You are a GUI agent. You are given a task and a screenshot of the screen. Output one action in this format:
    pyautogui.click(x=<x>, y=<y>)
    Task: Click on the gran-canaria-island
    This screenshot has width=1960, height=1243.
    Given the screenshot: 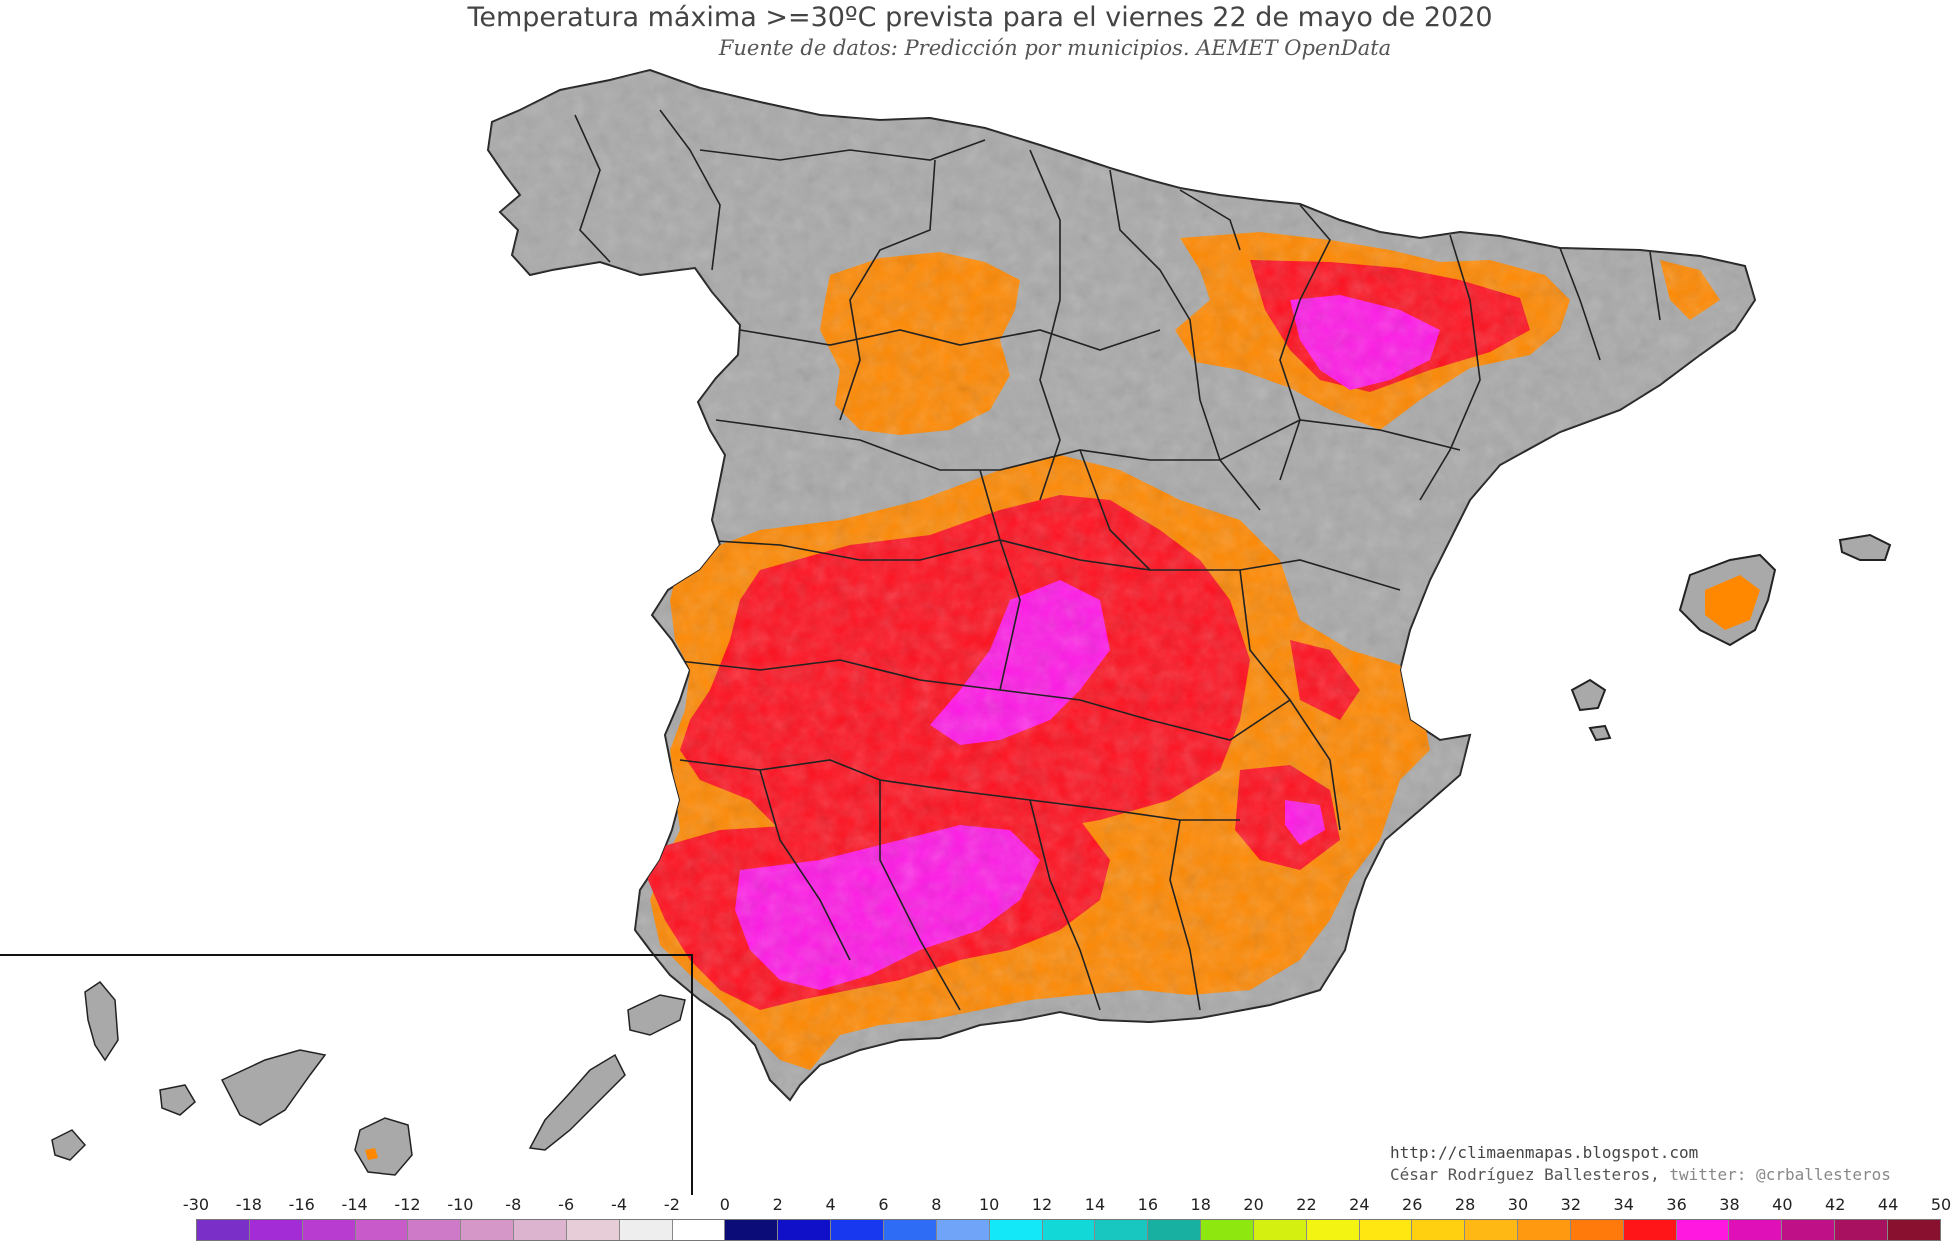 What is the action you would take?
    pyautogui.click(x=383, y=1146)
    